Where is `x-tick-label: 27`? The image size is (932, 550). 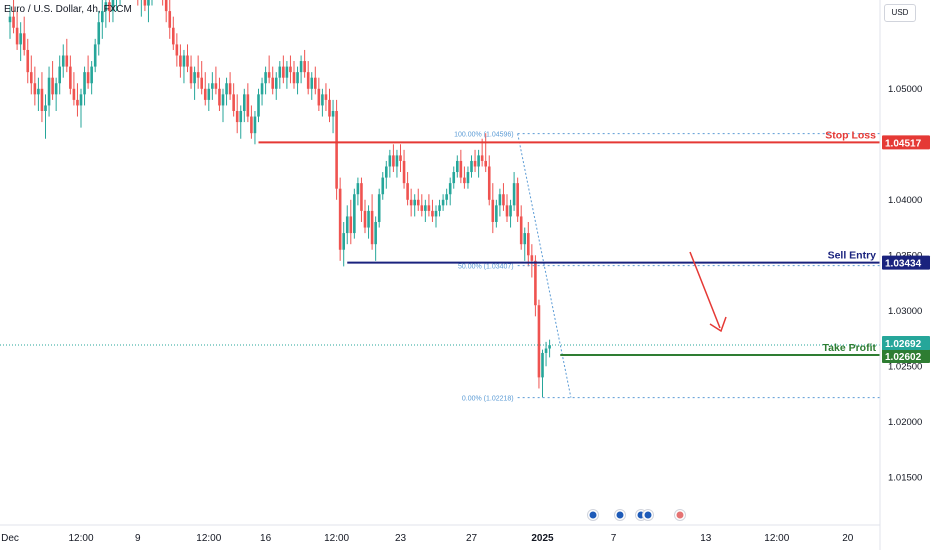
x-tick-label: 27 is located at coordinates (472, 538).